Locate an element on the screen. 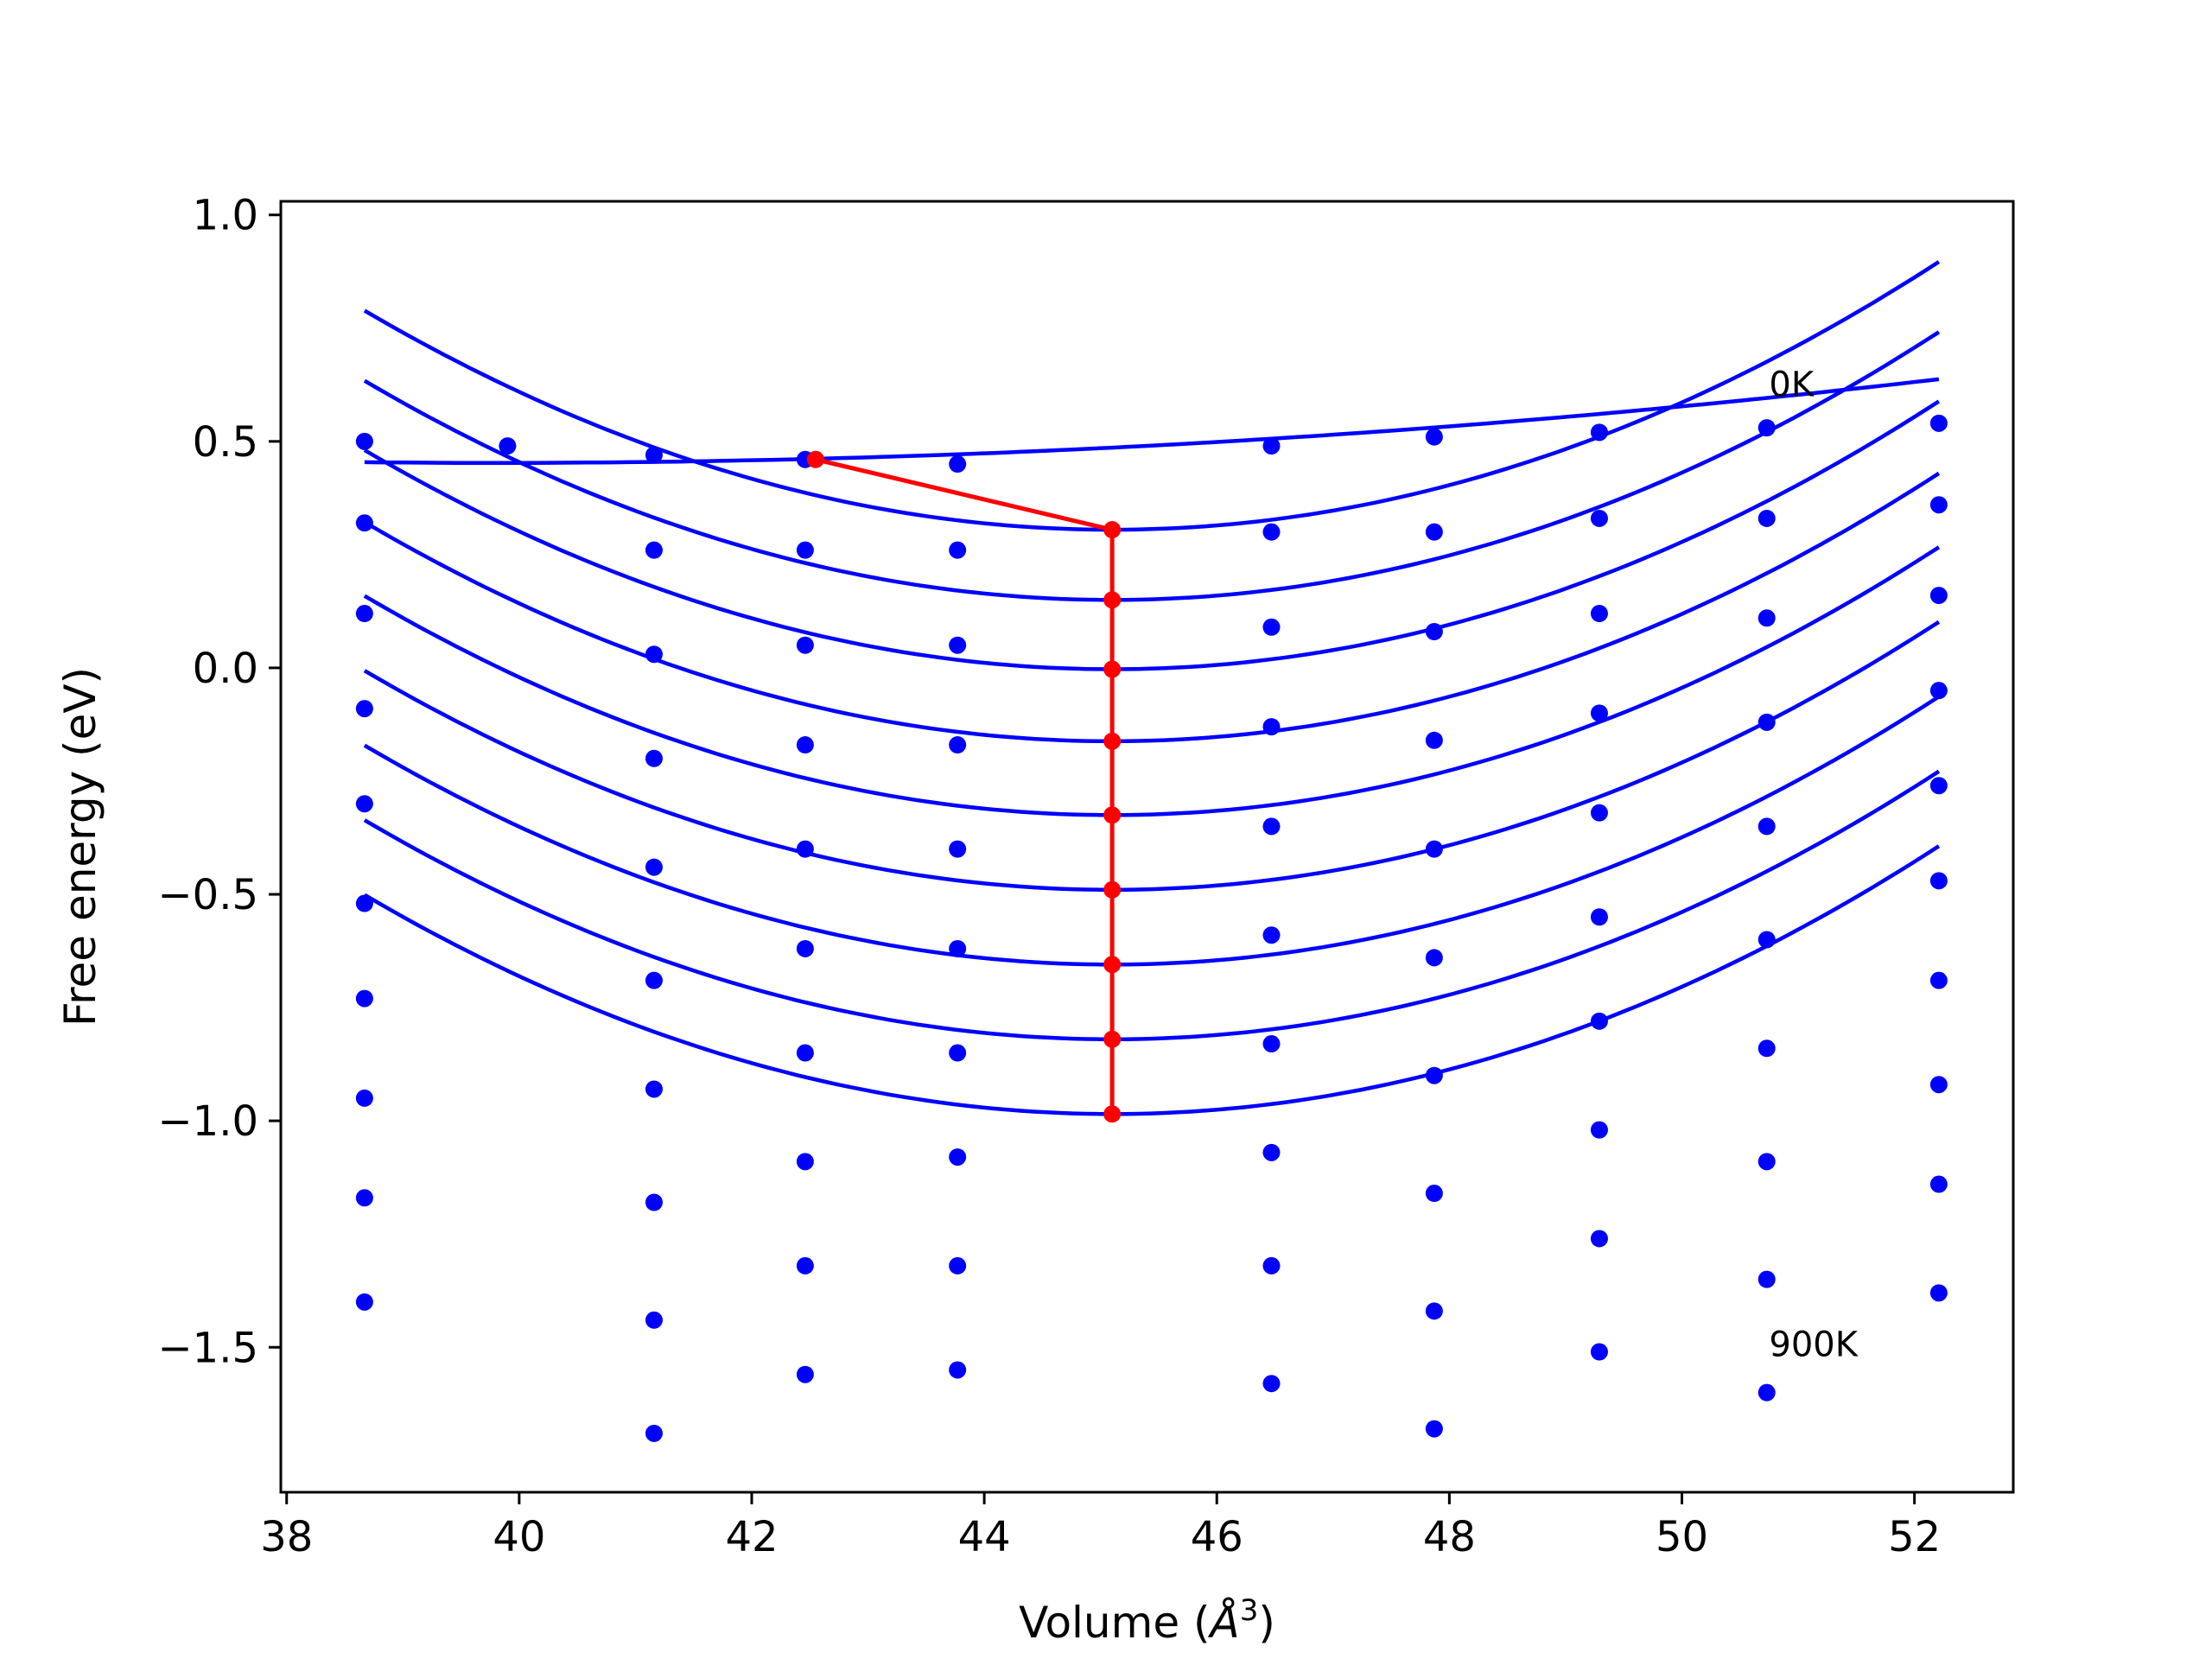 This screenshot has height=1659, width=2212. y-tick-label: 0.5 is located at coordinates (225, 442).